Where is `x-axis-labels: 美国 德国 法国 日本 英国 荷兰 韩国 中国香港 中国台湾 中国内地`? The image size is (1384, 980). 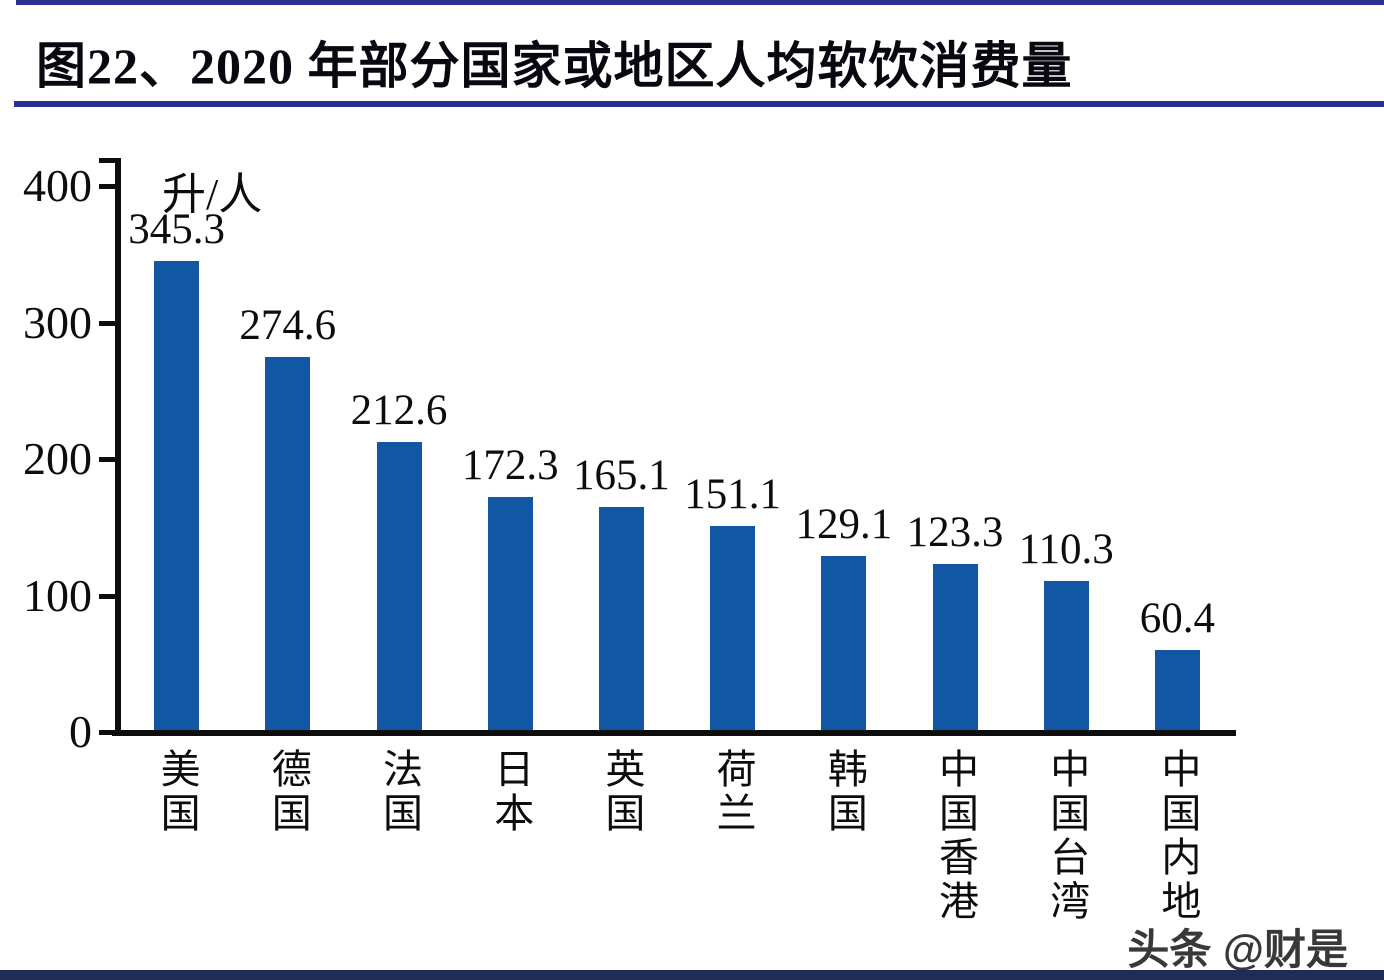 x-axis-labels: 美国 德国 法国 日本 英国 荷兰 韩国 中国香港 中国台湾 中国内地 is located at coordinates (677, 836).